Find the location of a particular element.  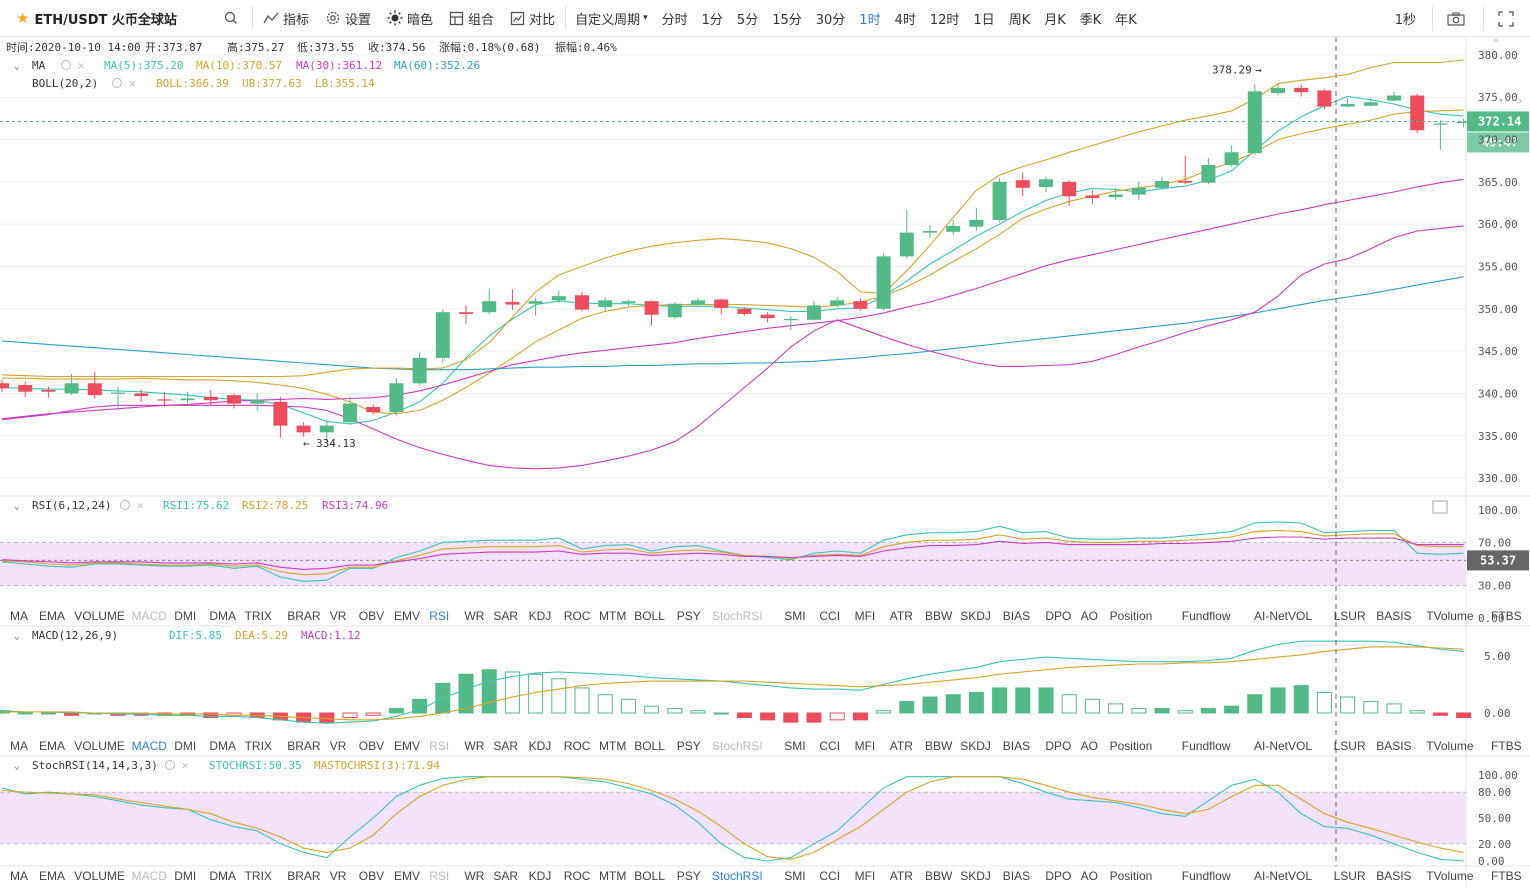

period-10: 月K is located at coordinates (1055, 20).